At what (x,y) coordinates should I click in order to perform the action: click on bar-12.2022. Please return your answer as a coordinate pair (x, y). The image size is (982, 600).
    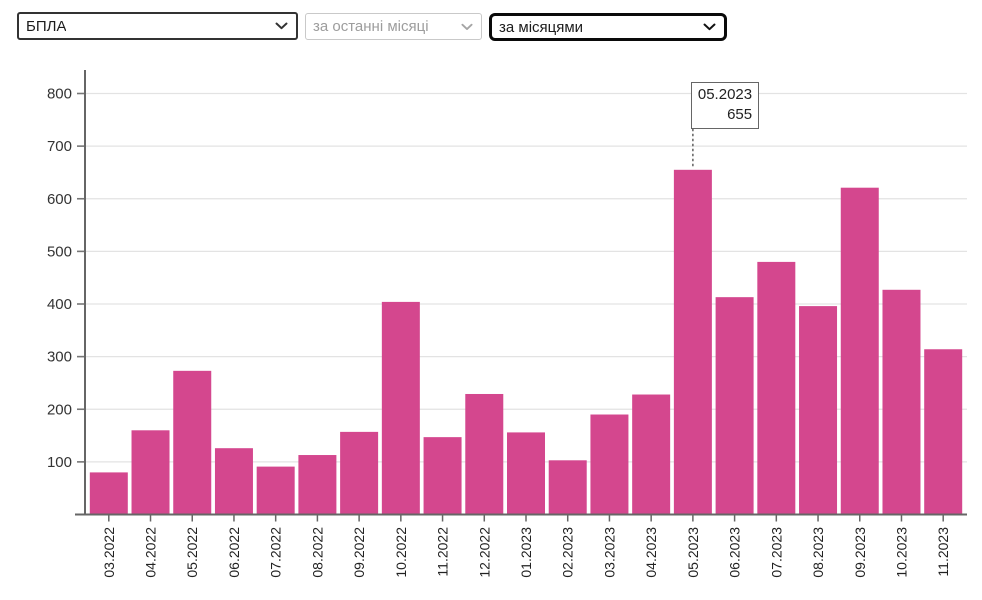
    Looking at the image, I should click on (484, 454).